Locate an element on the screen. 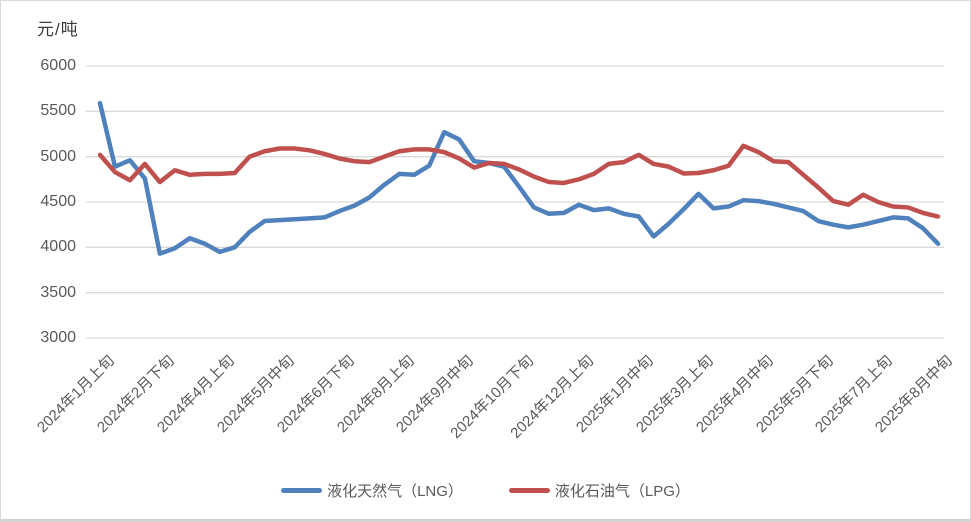 This screenshot has height=522, width=971. lng-line-swatch is located at coordinates (302, 490).